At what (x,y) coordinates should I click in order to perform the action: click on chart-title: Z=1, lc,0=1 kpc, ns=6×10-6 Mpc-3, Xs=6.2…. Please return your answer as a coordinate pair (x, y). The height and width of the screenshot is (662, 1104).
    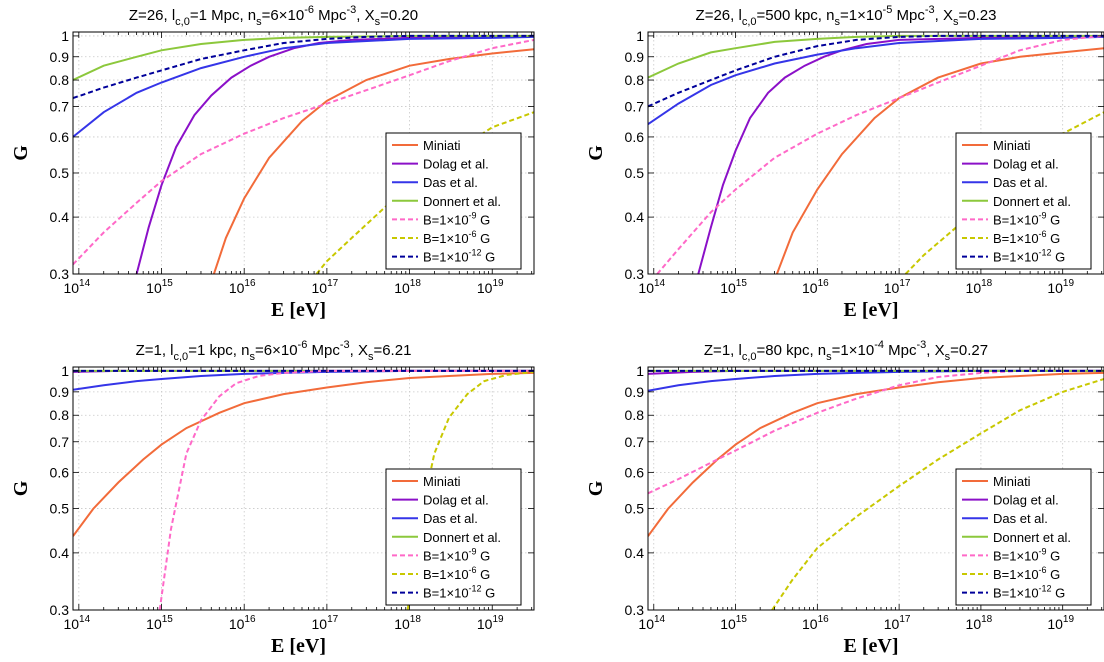
    Looking at the image, I should click on (274, 351).